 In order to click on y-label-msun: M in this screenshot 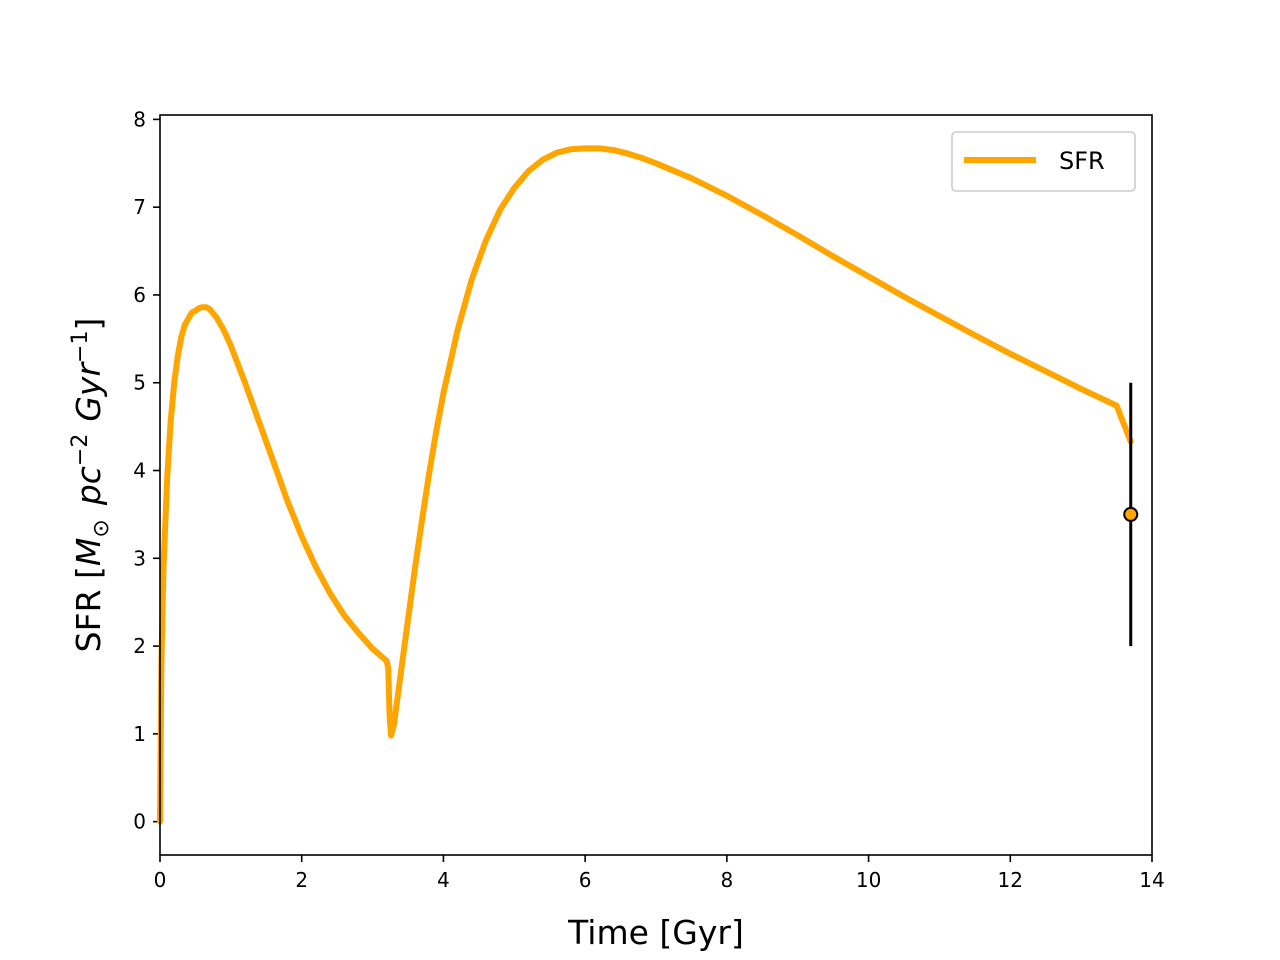, I will do `click(88, 552)`.